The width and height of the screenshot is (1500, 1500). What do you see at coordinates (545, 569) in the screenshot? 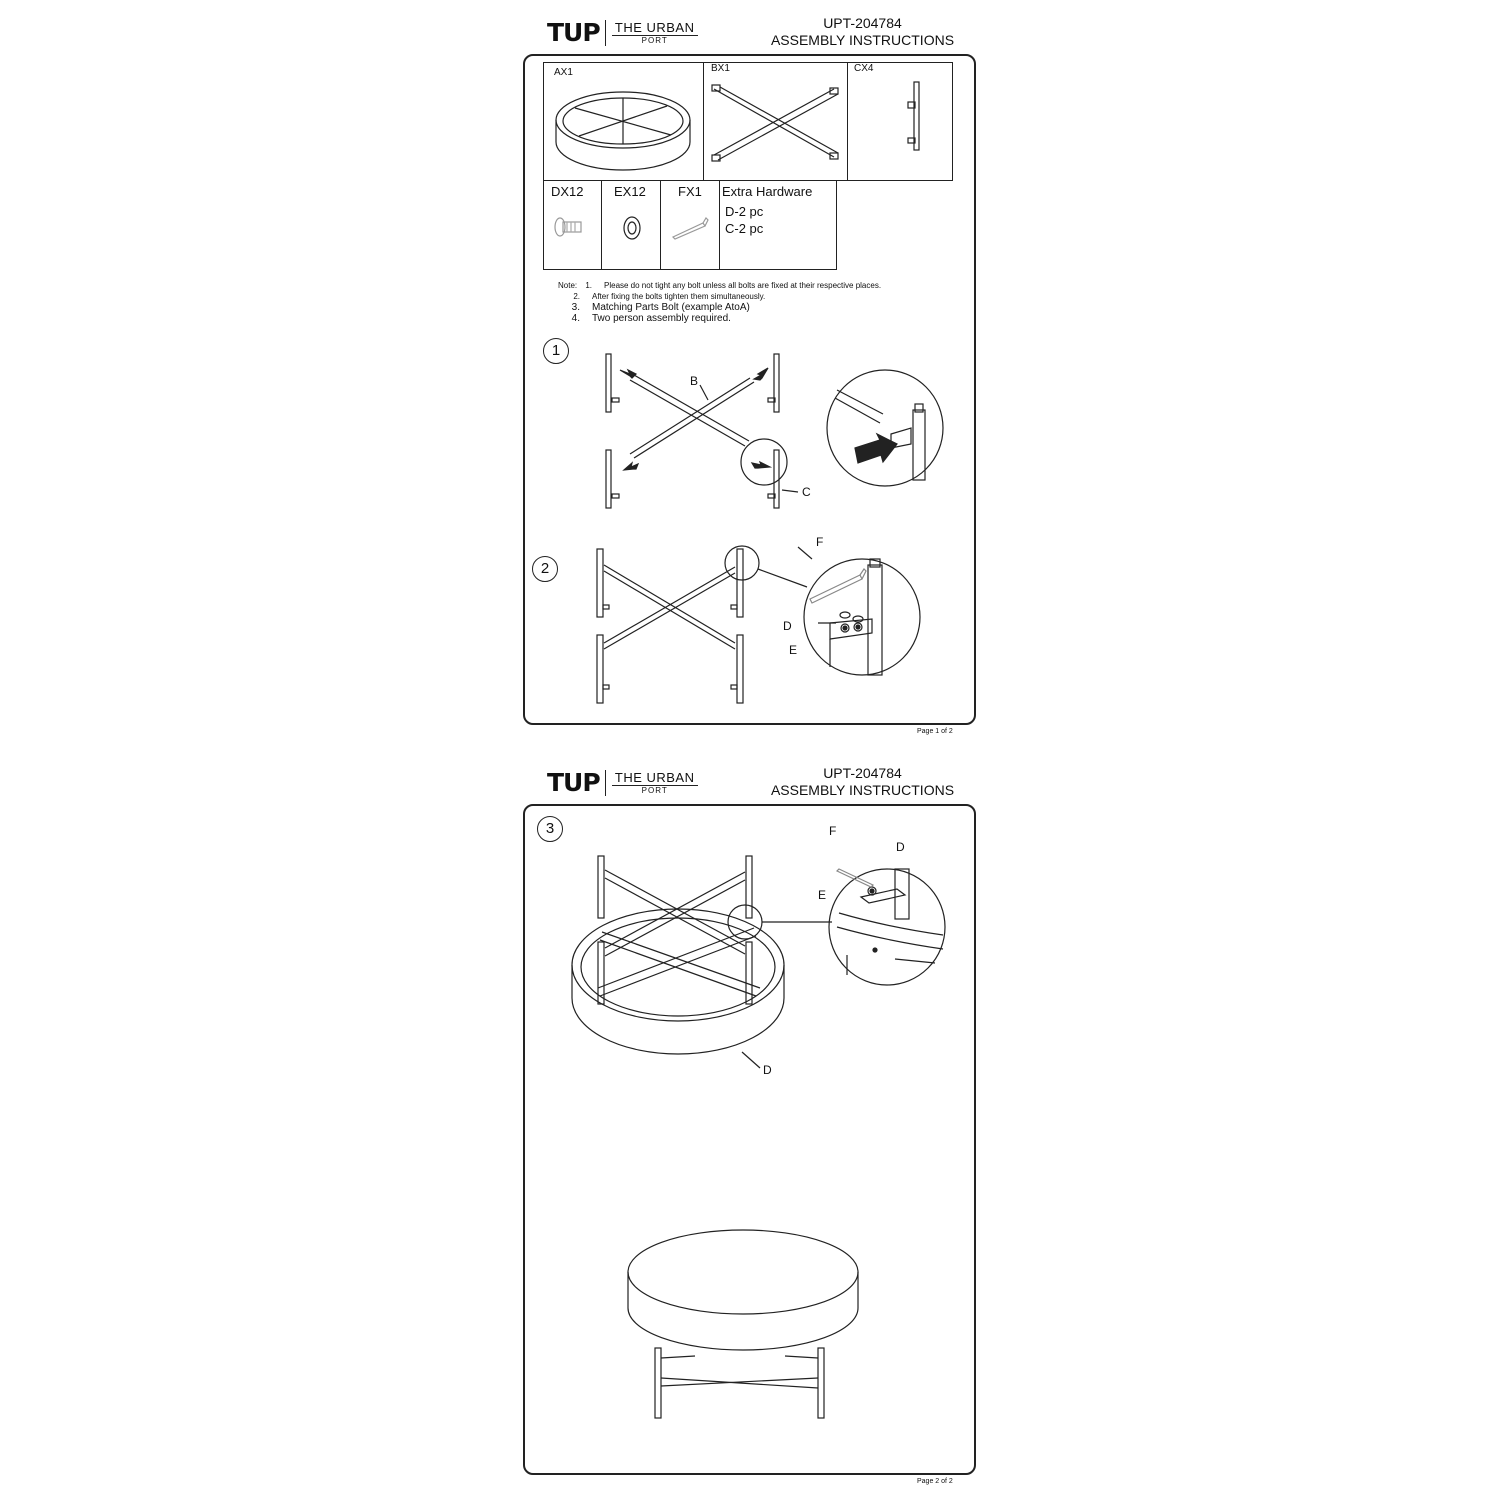
I see `step-2-number: 2` at bounding box center [545, 569].